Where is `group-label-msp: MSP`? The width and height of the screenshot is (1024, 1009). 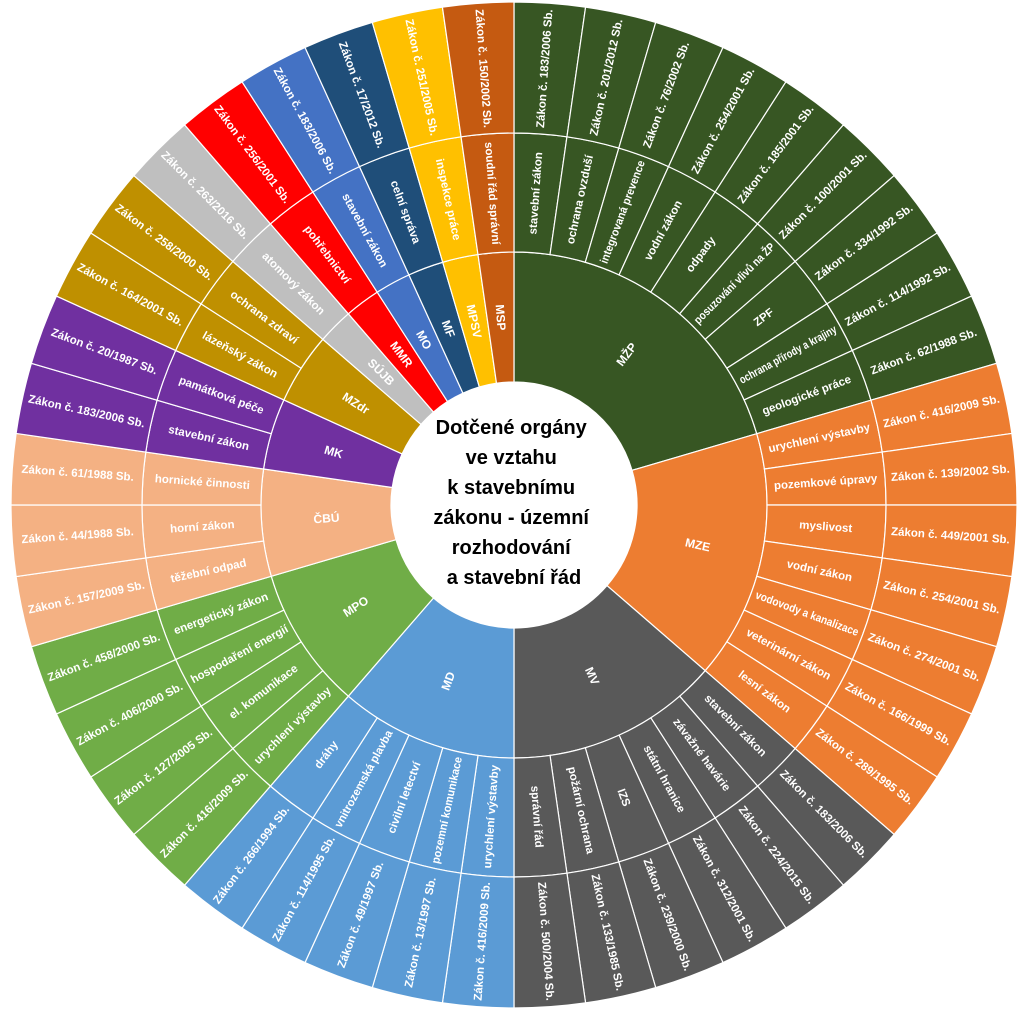
group-label-msp: MSP is located at coordinates (501, 317).